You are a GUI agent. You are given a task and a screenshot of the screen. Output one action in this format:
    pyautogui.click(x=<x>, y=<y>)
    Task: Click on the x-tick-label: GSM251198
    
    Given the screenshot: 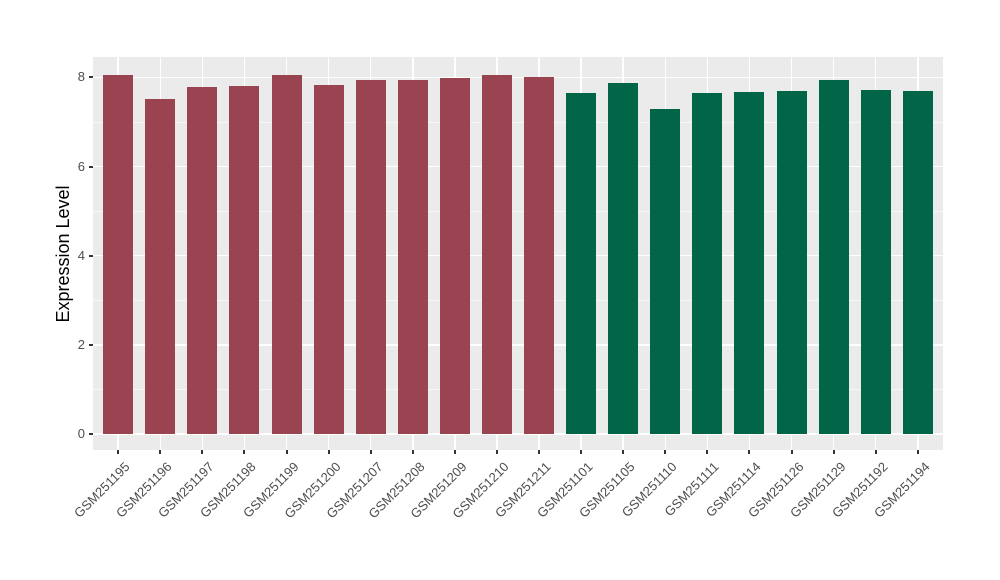 What is the action you would take?
    pyautogui.click(x=228, y=490)
    